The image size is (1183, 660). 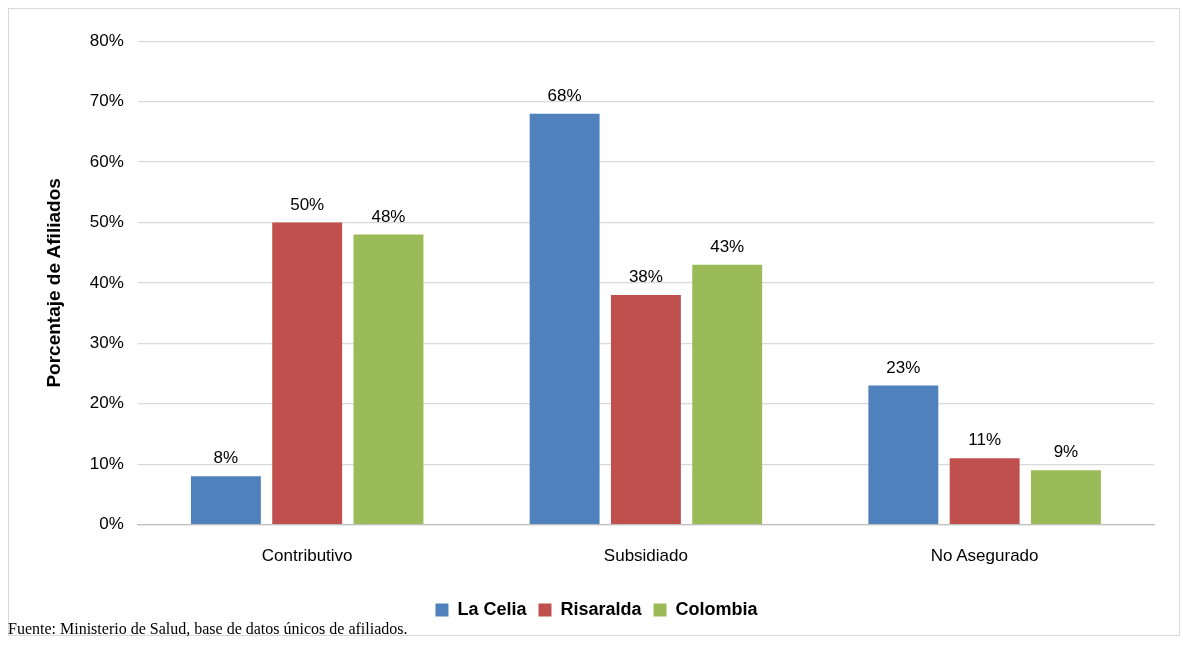 I want to click on y-tick-label: 50%, so click(x=106, y=222).